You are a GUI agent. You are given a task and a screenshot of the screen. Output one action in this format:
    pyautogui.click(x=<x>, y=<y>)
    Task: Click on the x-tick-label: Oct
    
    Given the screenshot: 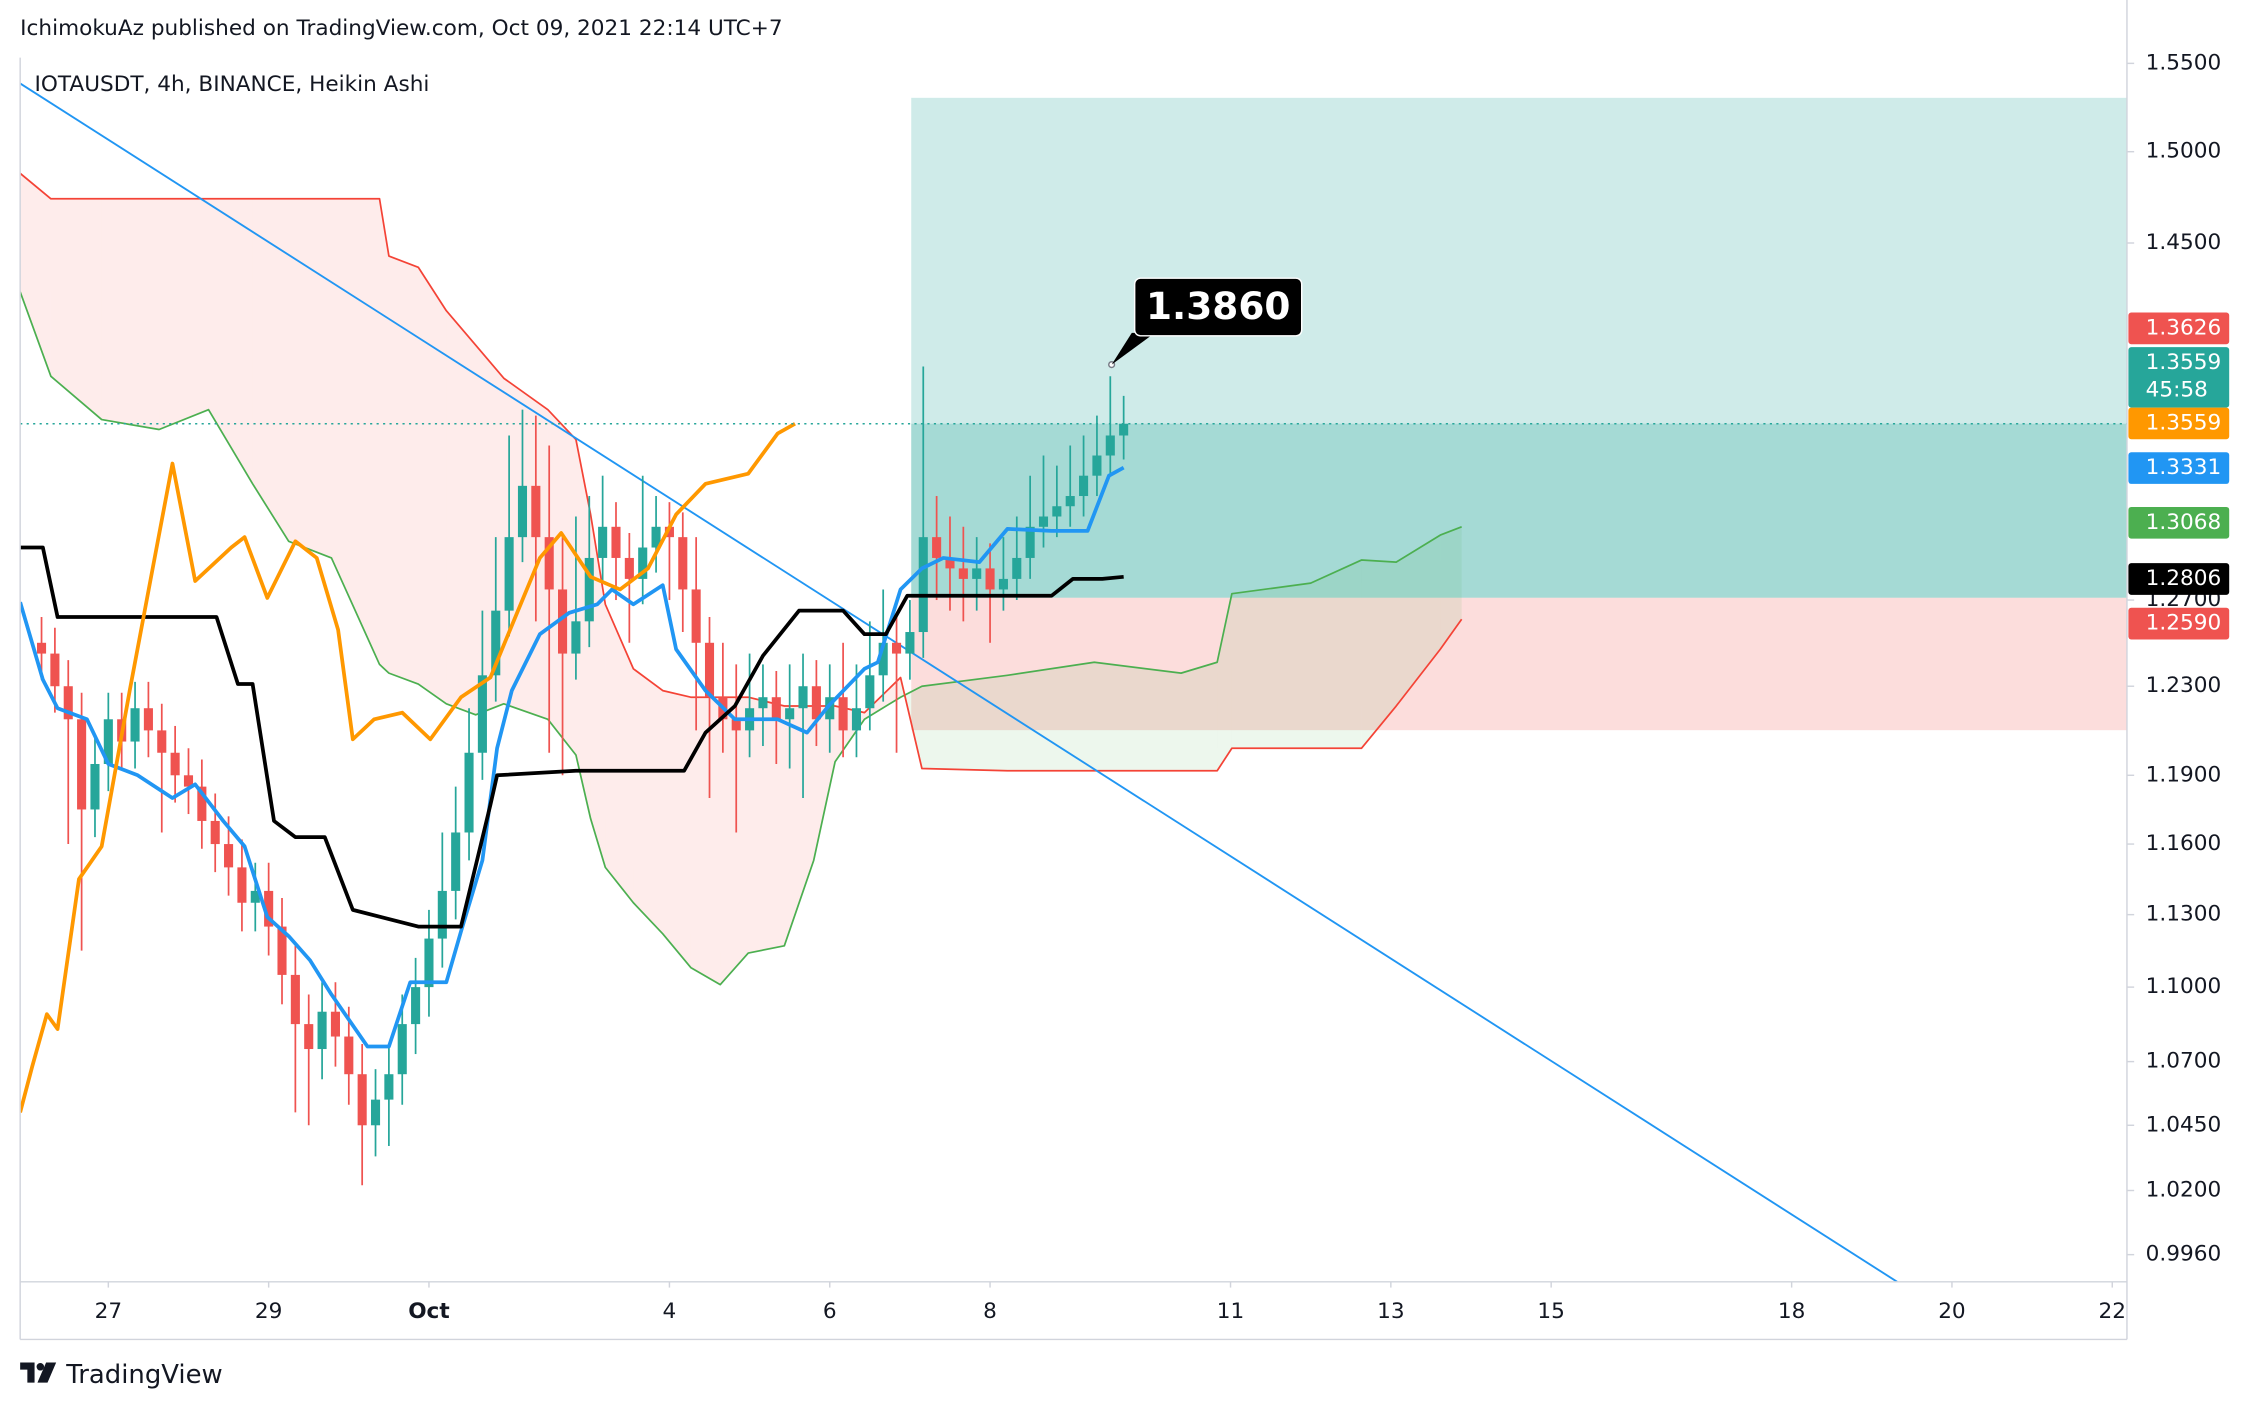 What is the action you would take?
    pyautogui.click(x=428, y=1311)
    